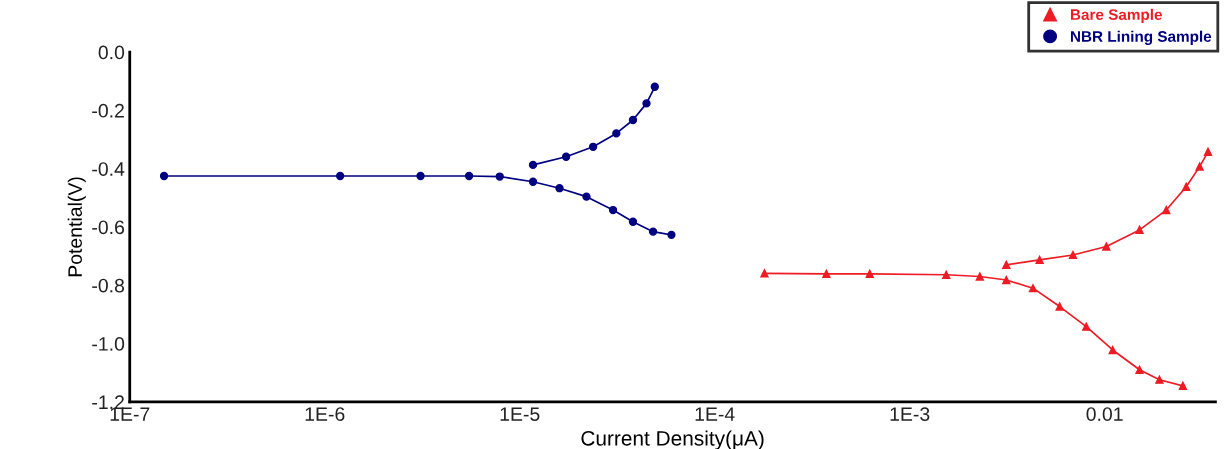 This screenshot has width=1224, height=449. I want to click on y-tick-label: -1.0, so click(108, 344).